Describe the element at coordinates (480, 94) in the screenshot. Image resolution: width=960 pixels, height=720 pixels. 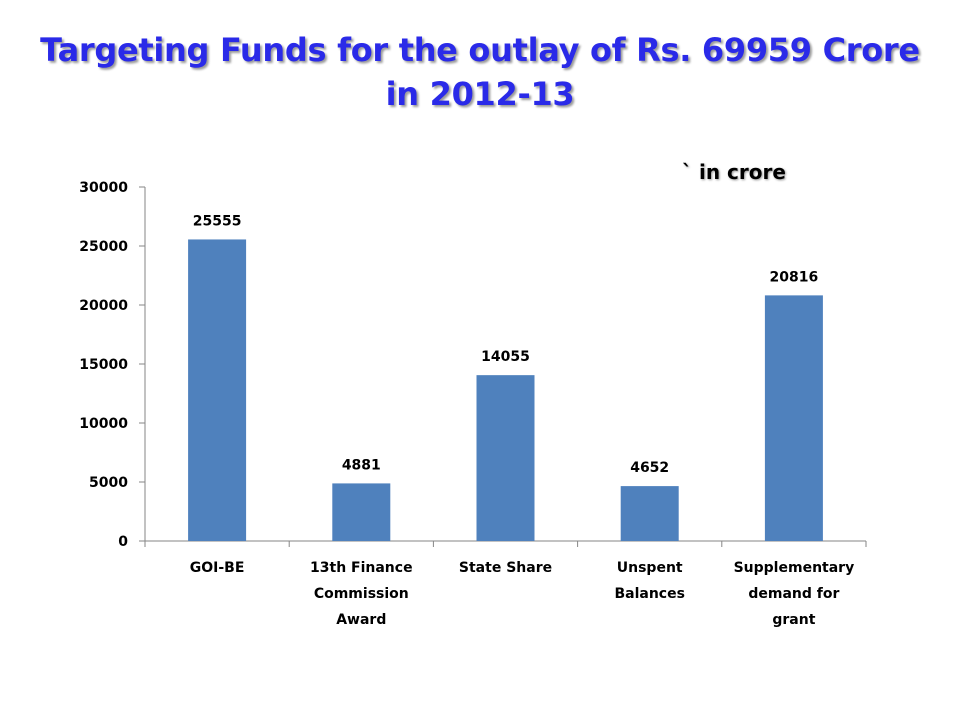
I see `chart-title-line-2: in 2012-13` at that location.